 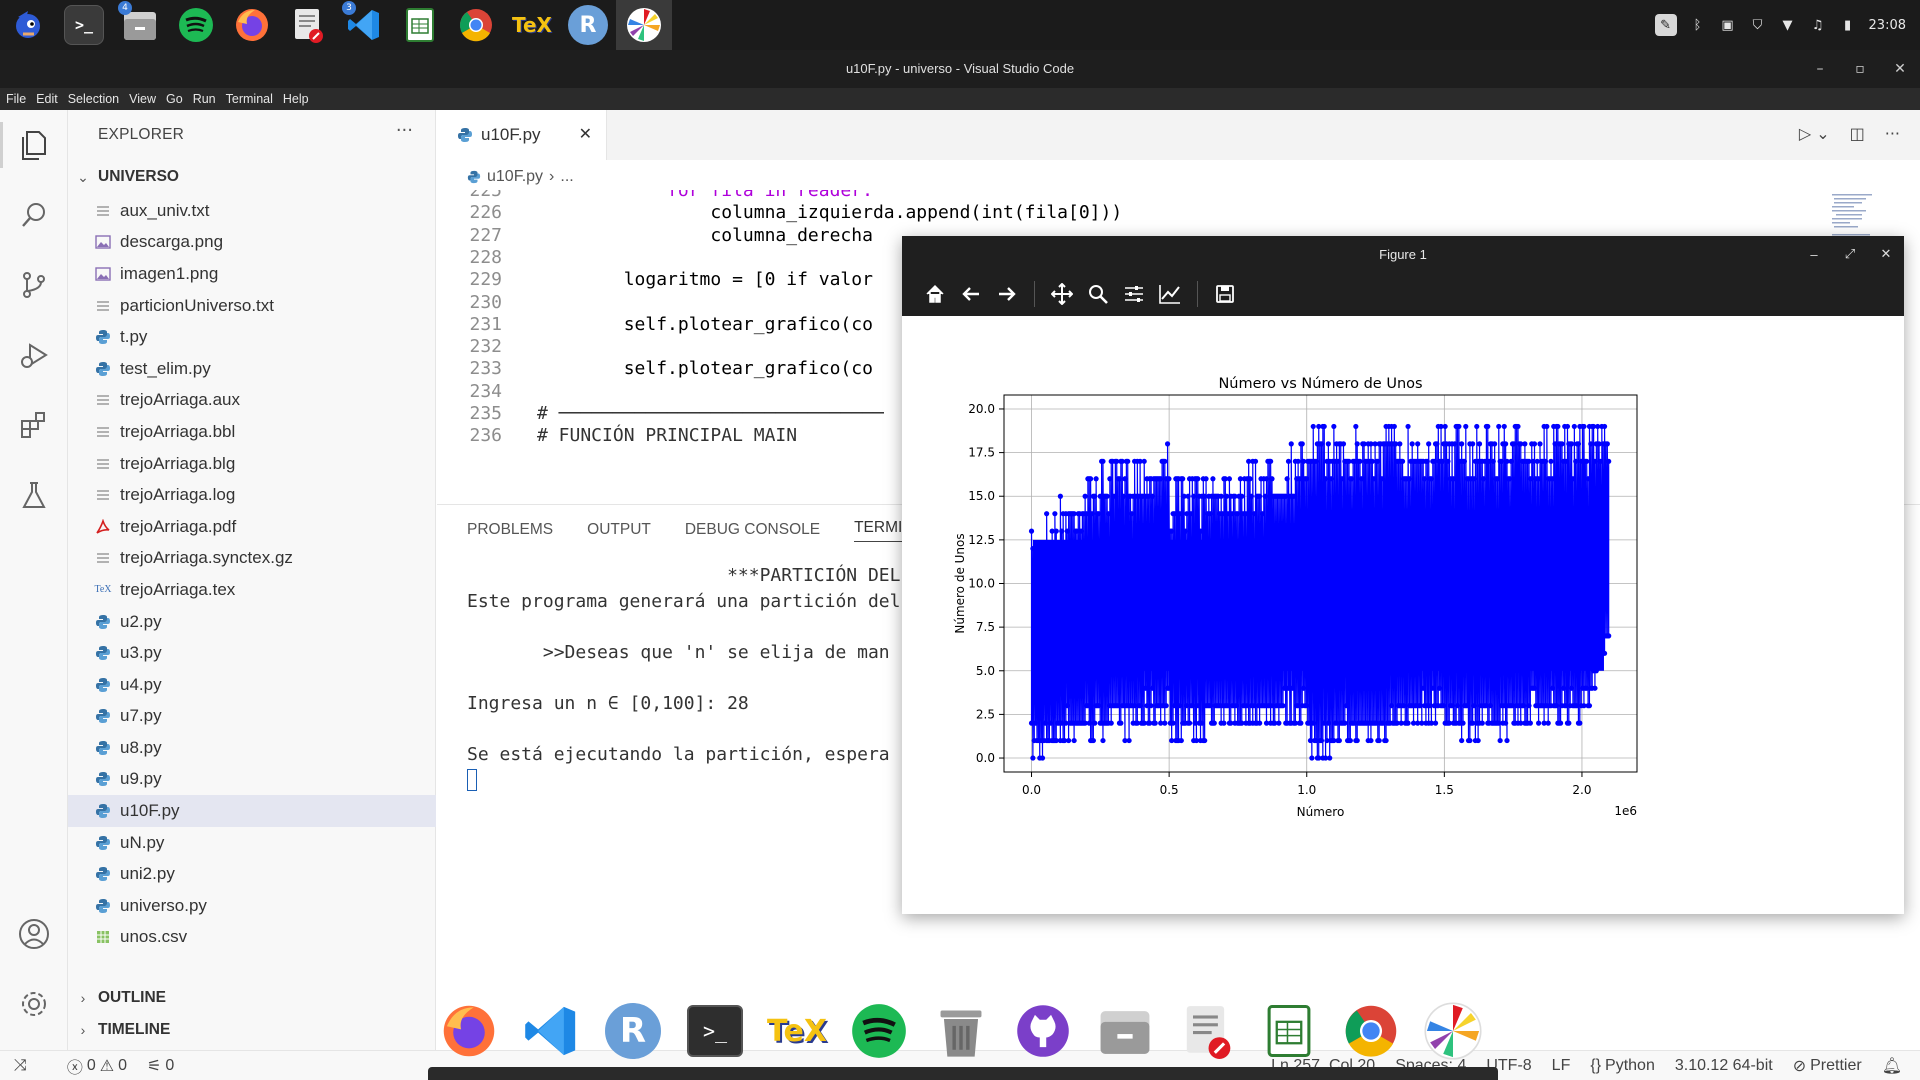 I want to click on file-item: unos.csv, so click(x=252, y=938).